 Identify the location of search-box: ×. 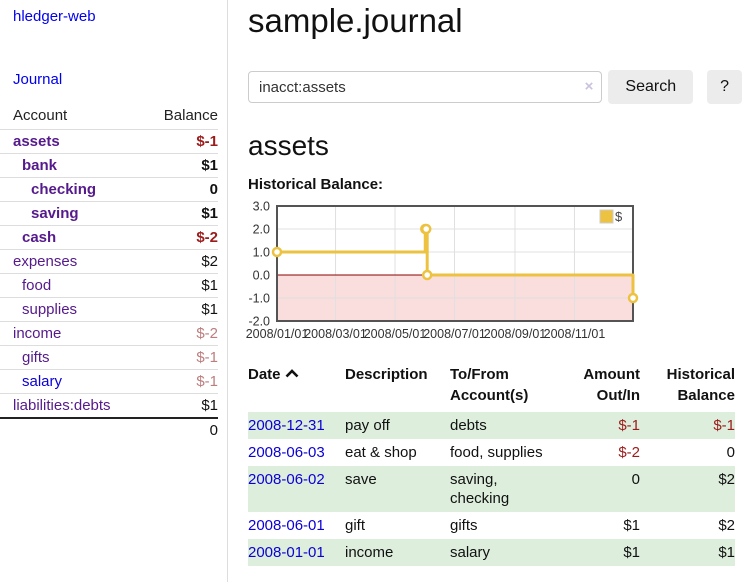
(425, 87).